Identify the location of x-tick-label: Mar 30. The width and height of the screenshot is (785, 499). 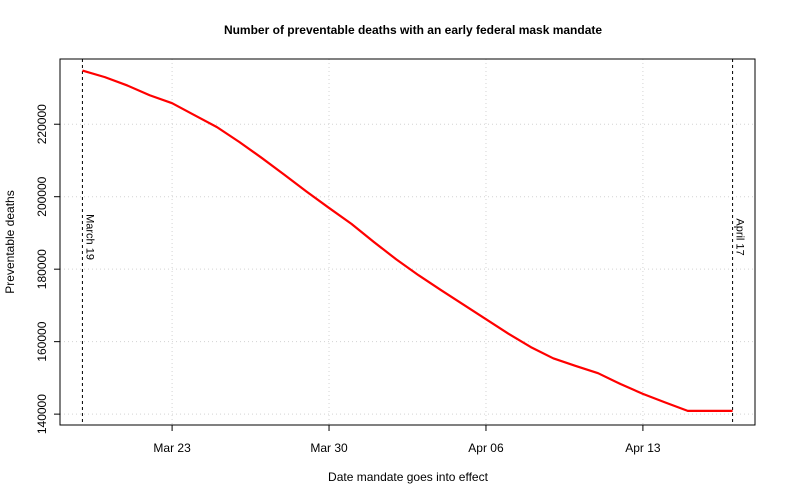
(329, 448).